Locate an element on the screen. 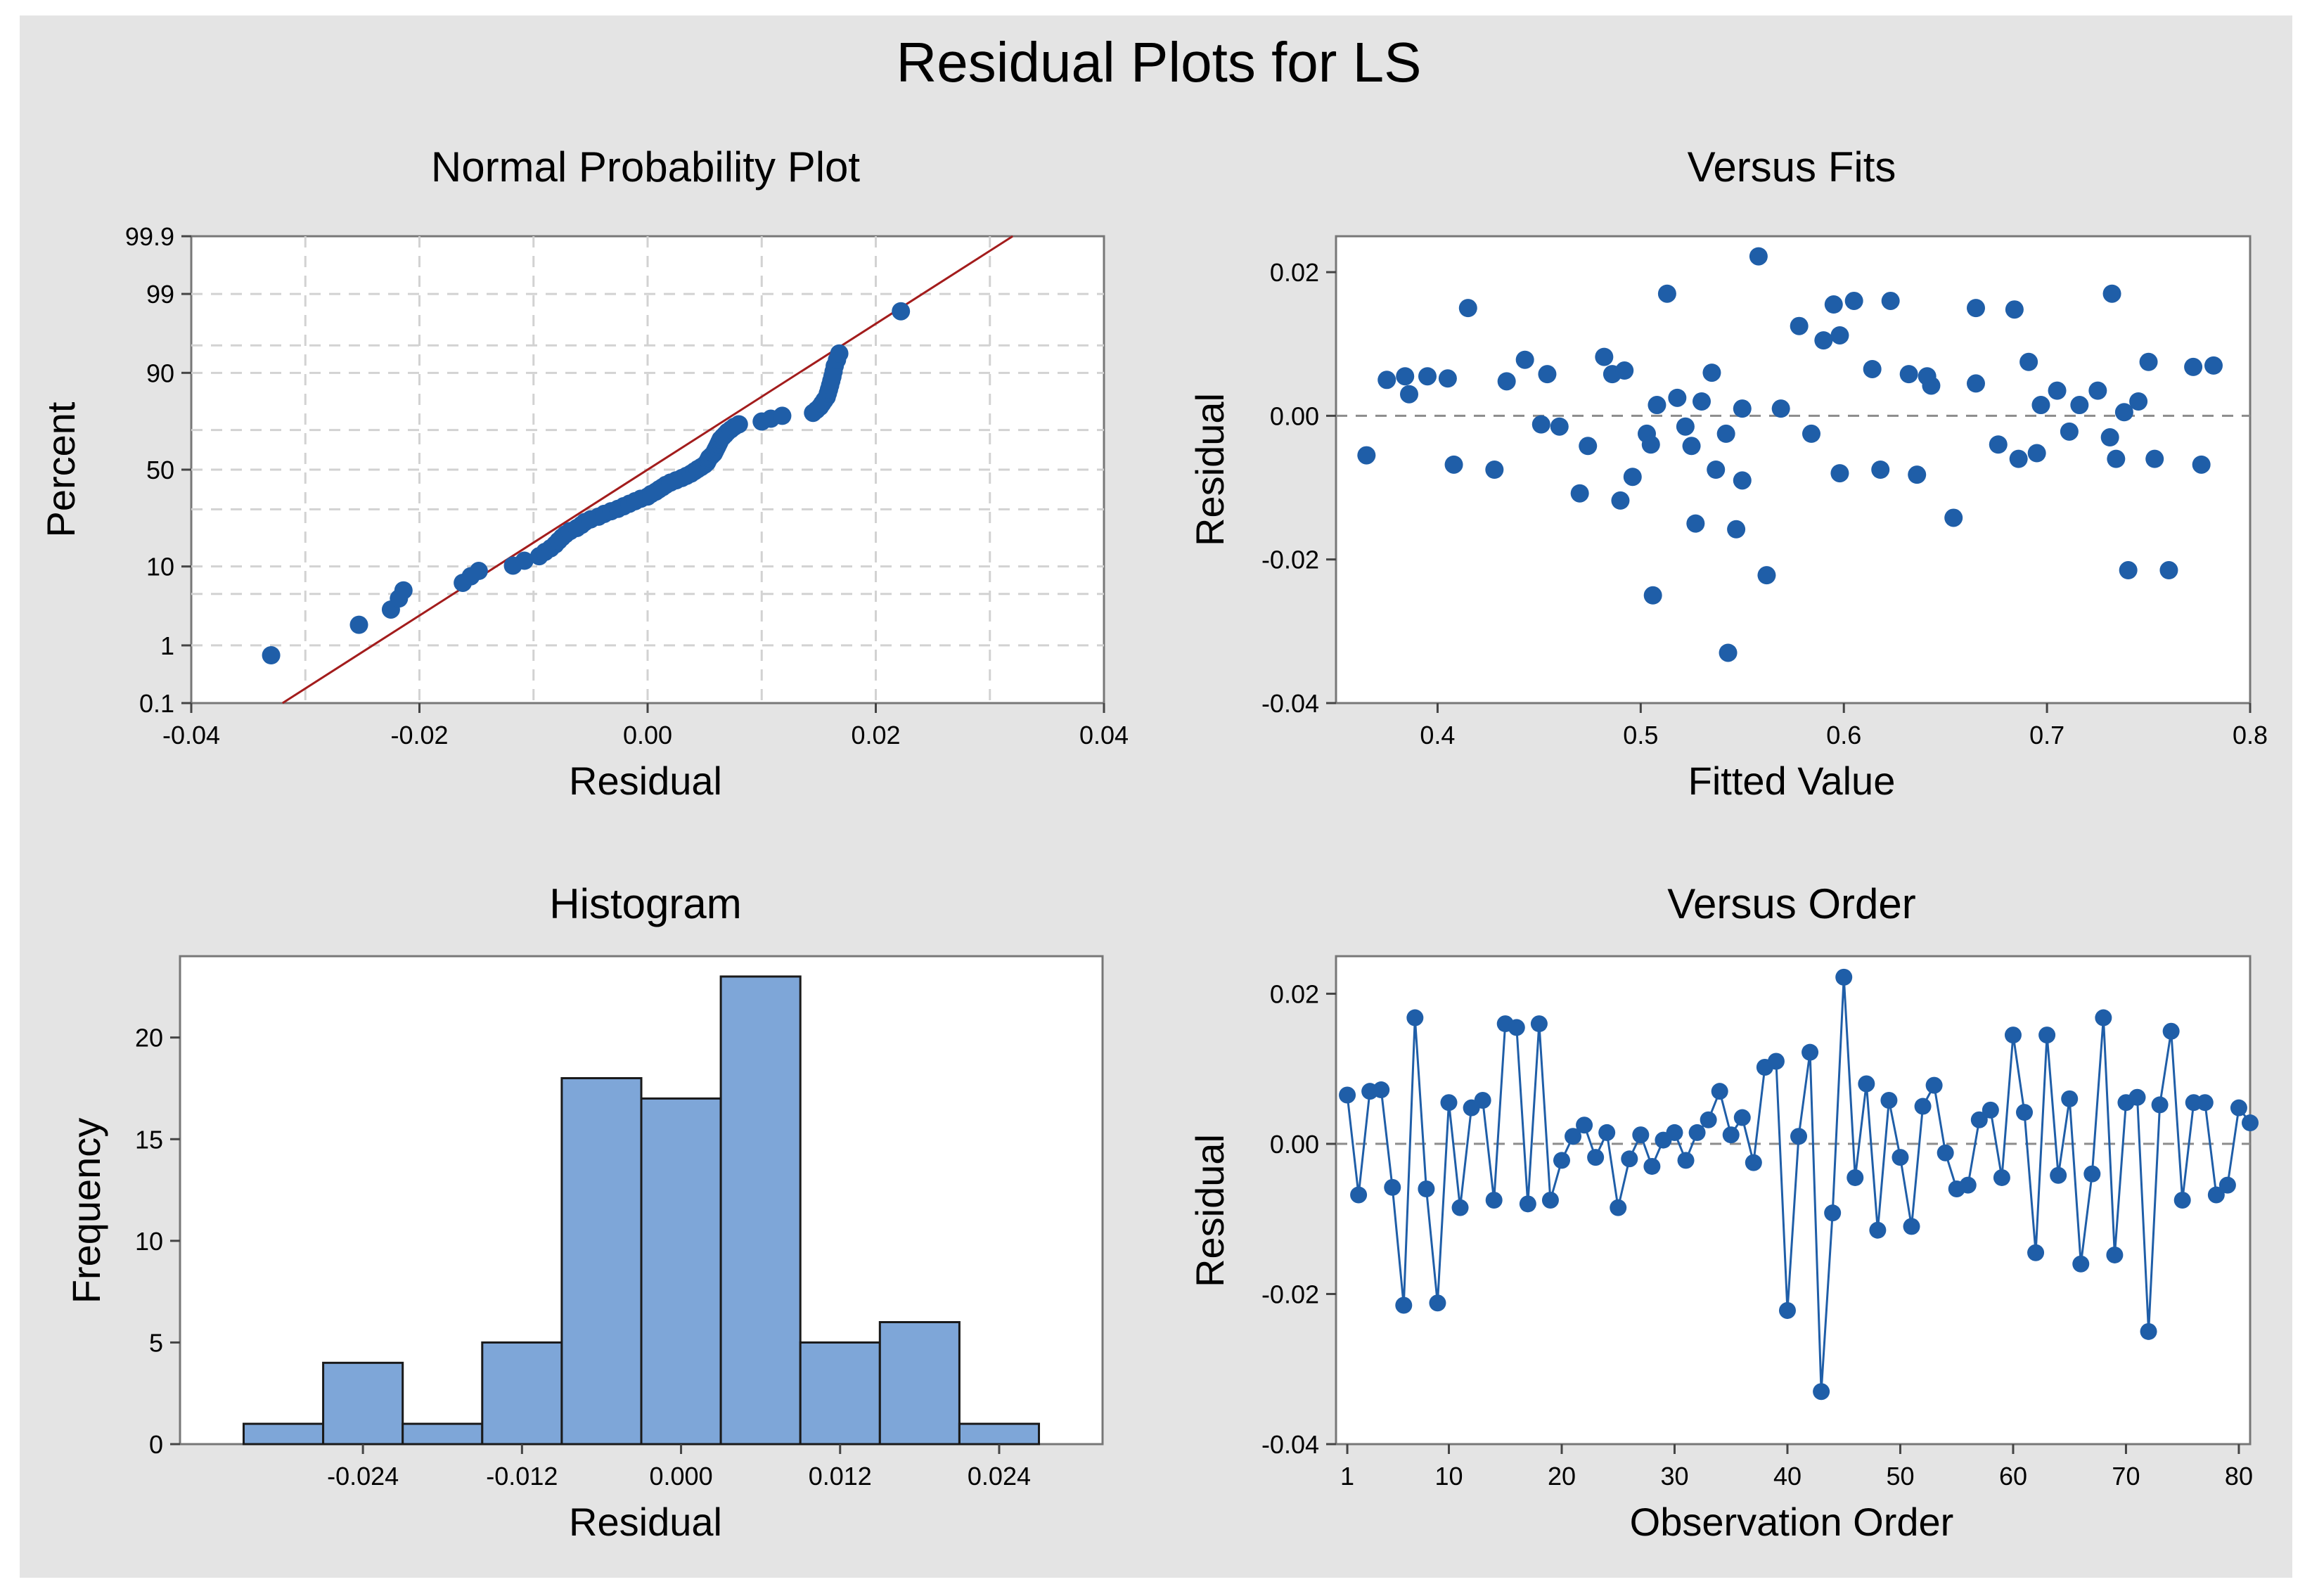 This screenshot has height=1596, width=2312. npp-x-tick-label: 0.04 is located at coordinates (1104, 735).